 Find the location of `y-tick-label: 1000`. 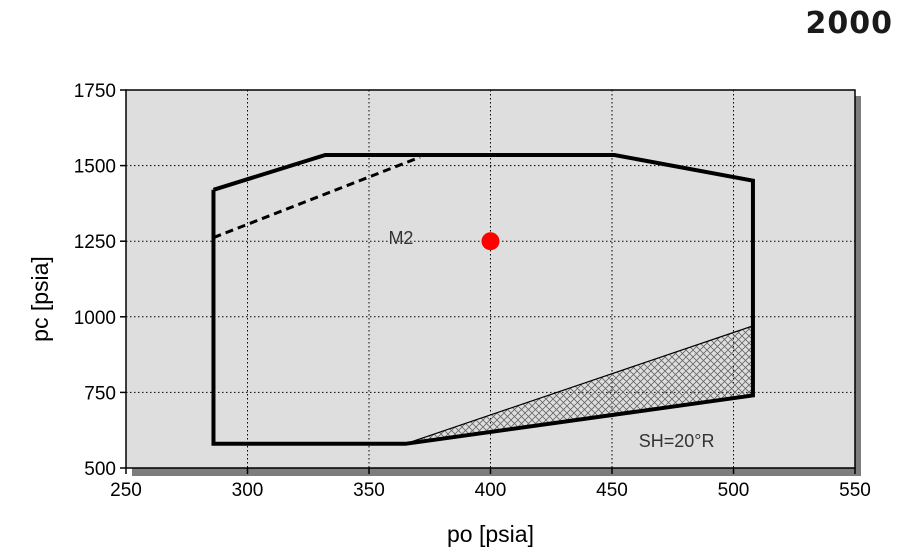

y-tick-label: 1000 is located at coordinates (95, 318).